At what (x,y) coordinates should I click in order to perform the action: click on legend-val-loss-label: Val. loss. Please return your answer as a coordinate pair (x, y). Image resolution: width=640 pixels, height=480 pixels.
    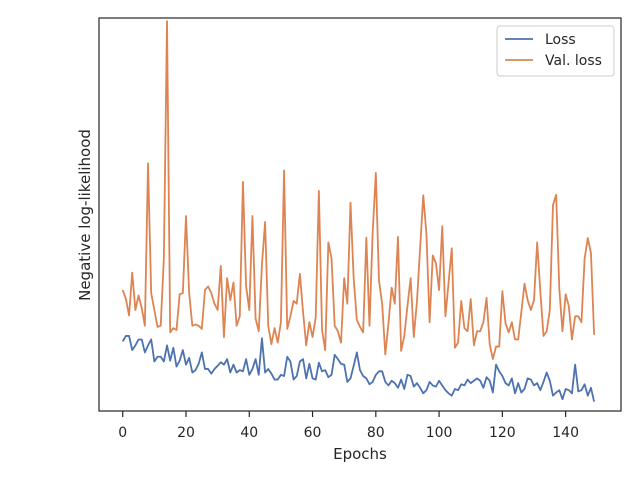
    Looking at the image, I should click on (573, 61).